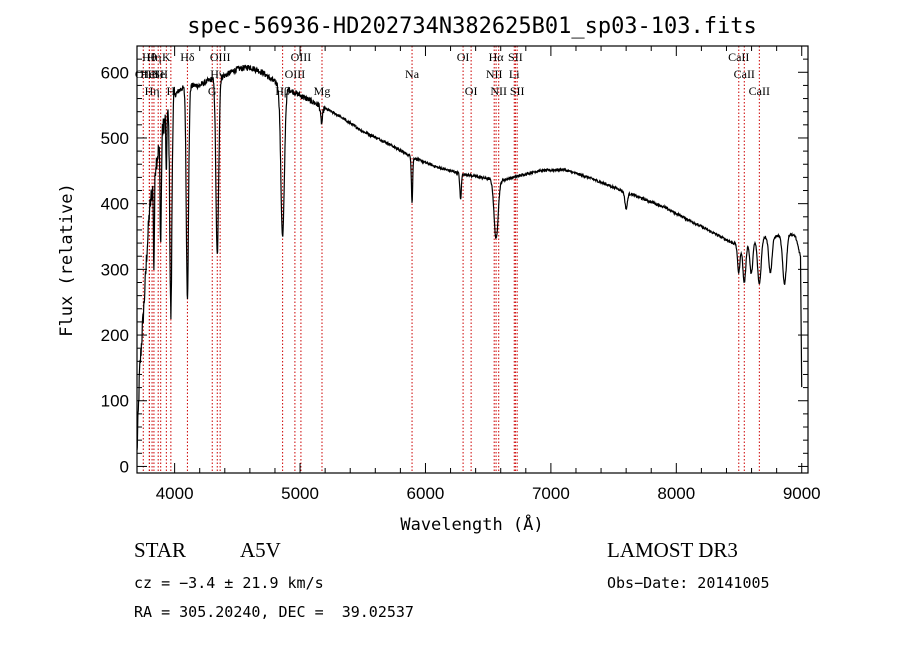 The width and height of the screenshot is (900, 649). I want to click on x-tick-label-2: 6000, so click(426, 493).